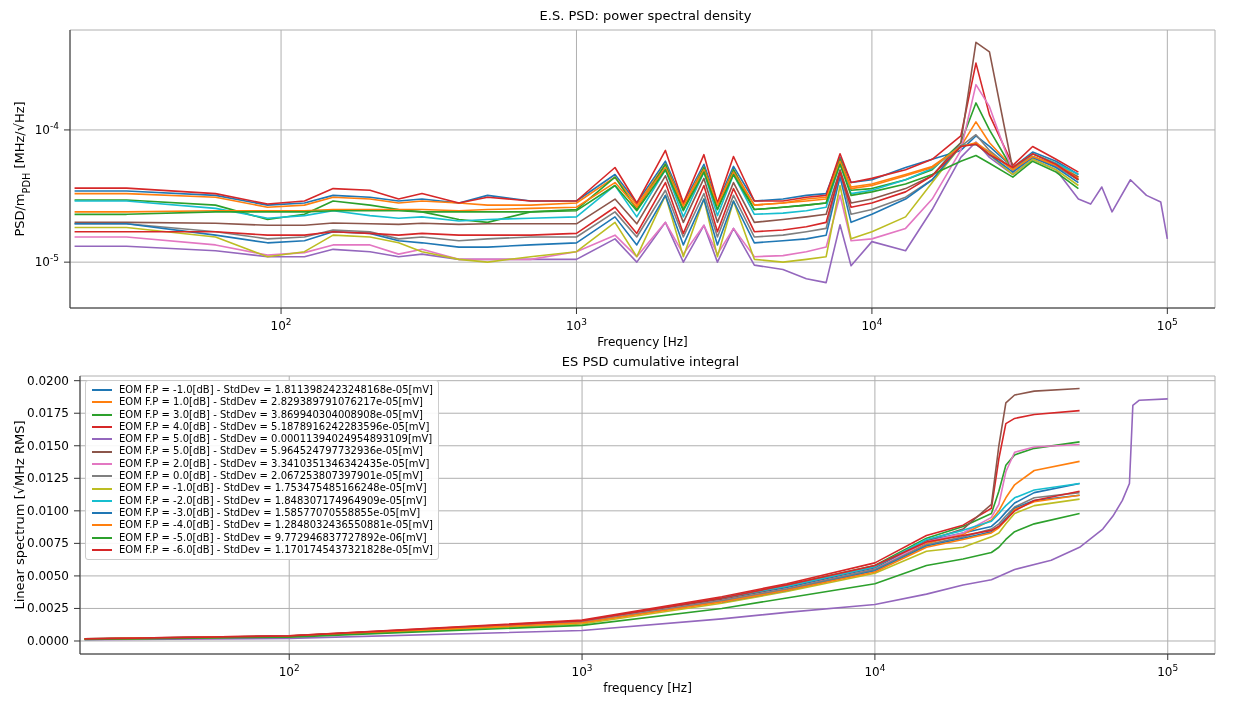  Describe the element at coordinates (48, 640) in the screenshot. I see `y-tick-label: 0.0000` at that location.